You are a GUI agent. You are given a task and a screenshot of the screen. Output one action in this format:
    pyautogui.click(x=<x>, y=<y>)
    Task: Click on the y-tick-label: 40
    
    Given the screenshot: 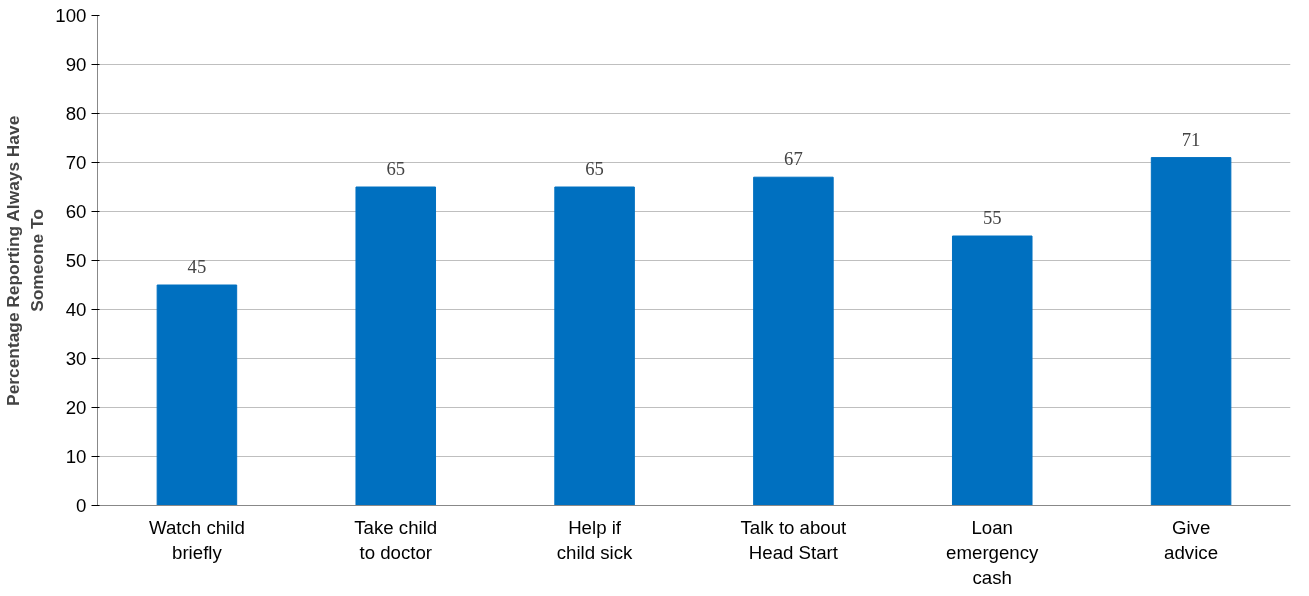 What is the action you would take?
    pyautogui.click(x=76, y=309)
    